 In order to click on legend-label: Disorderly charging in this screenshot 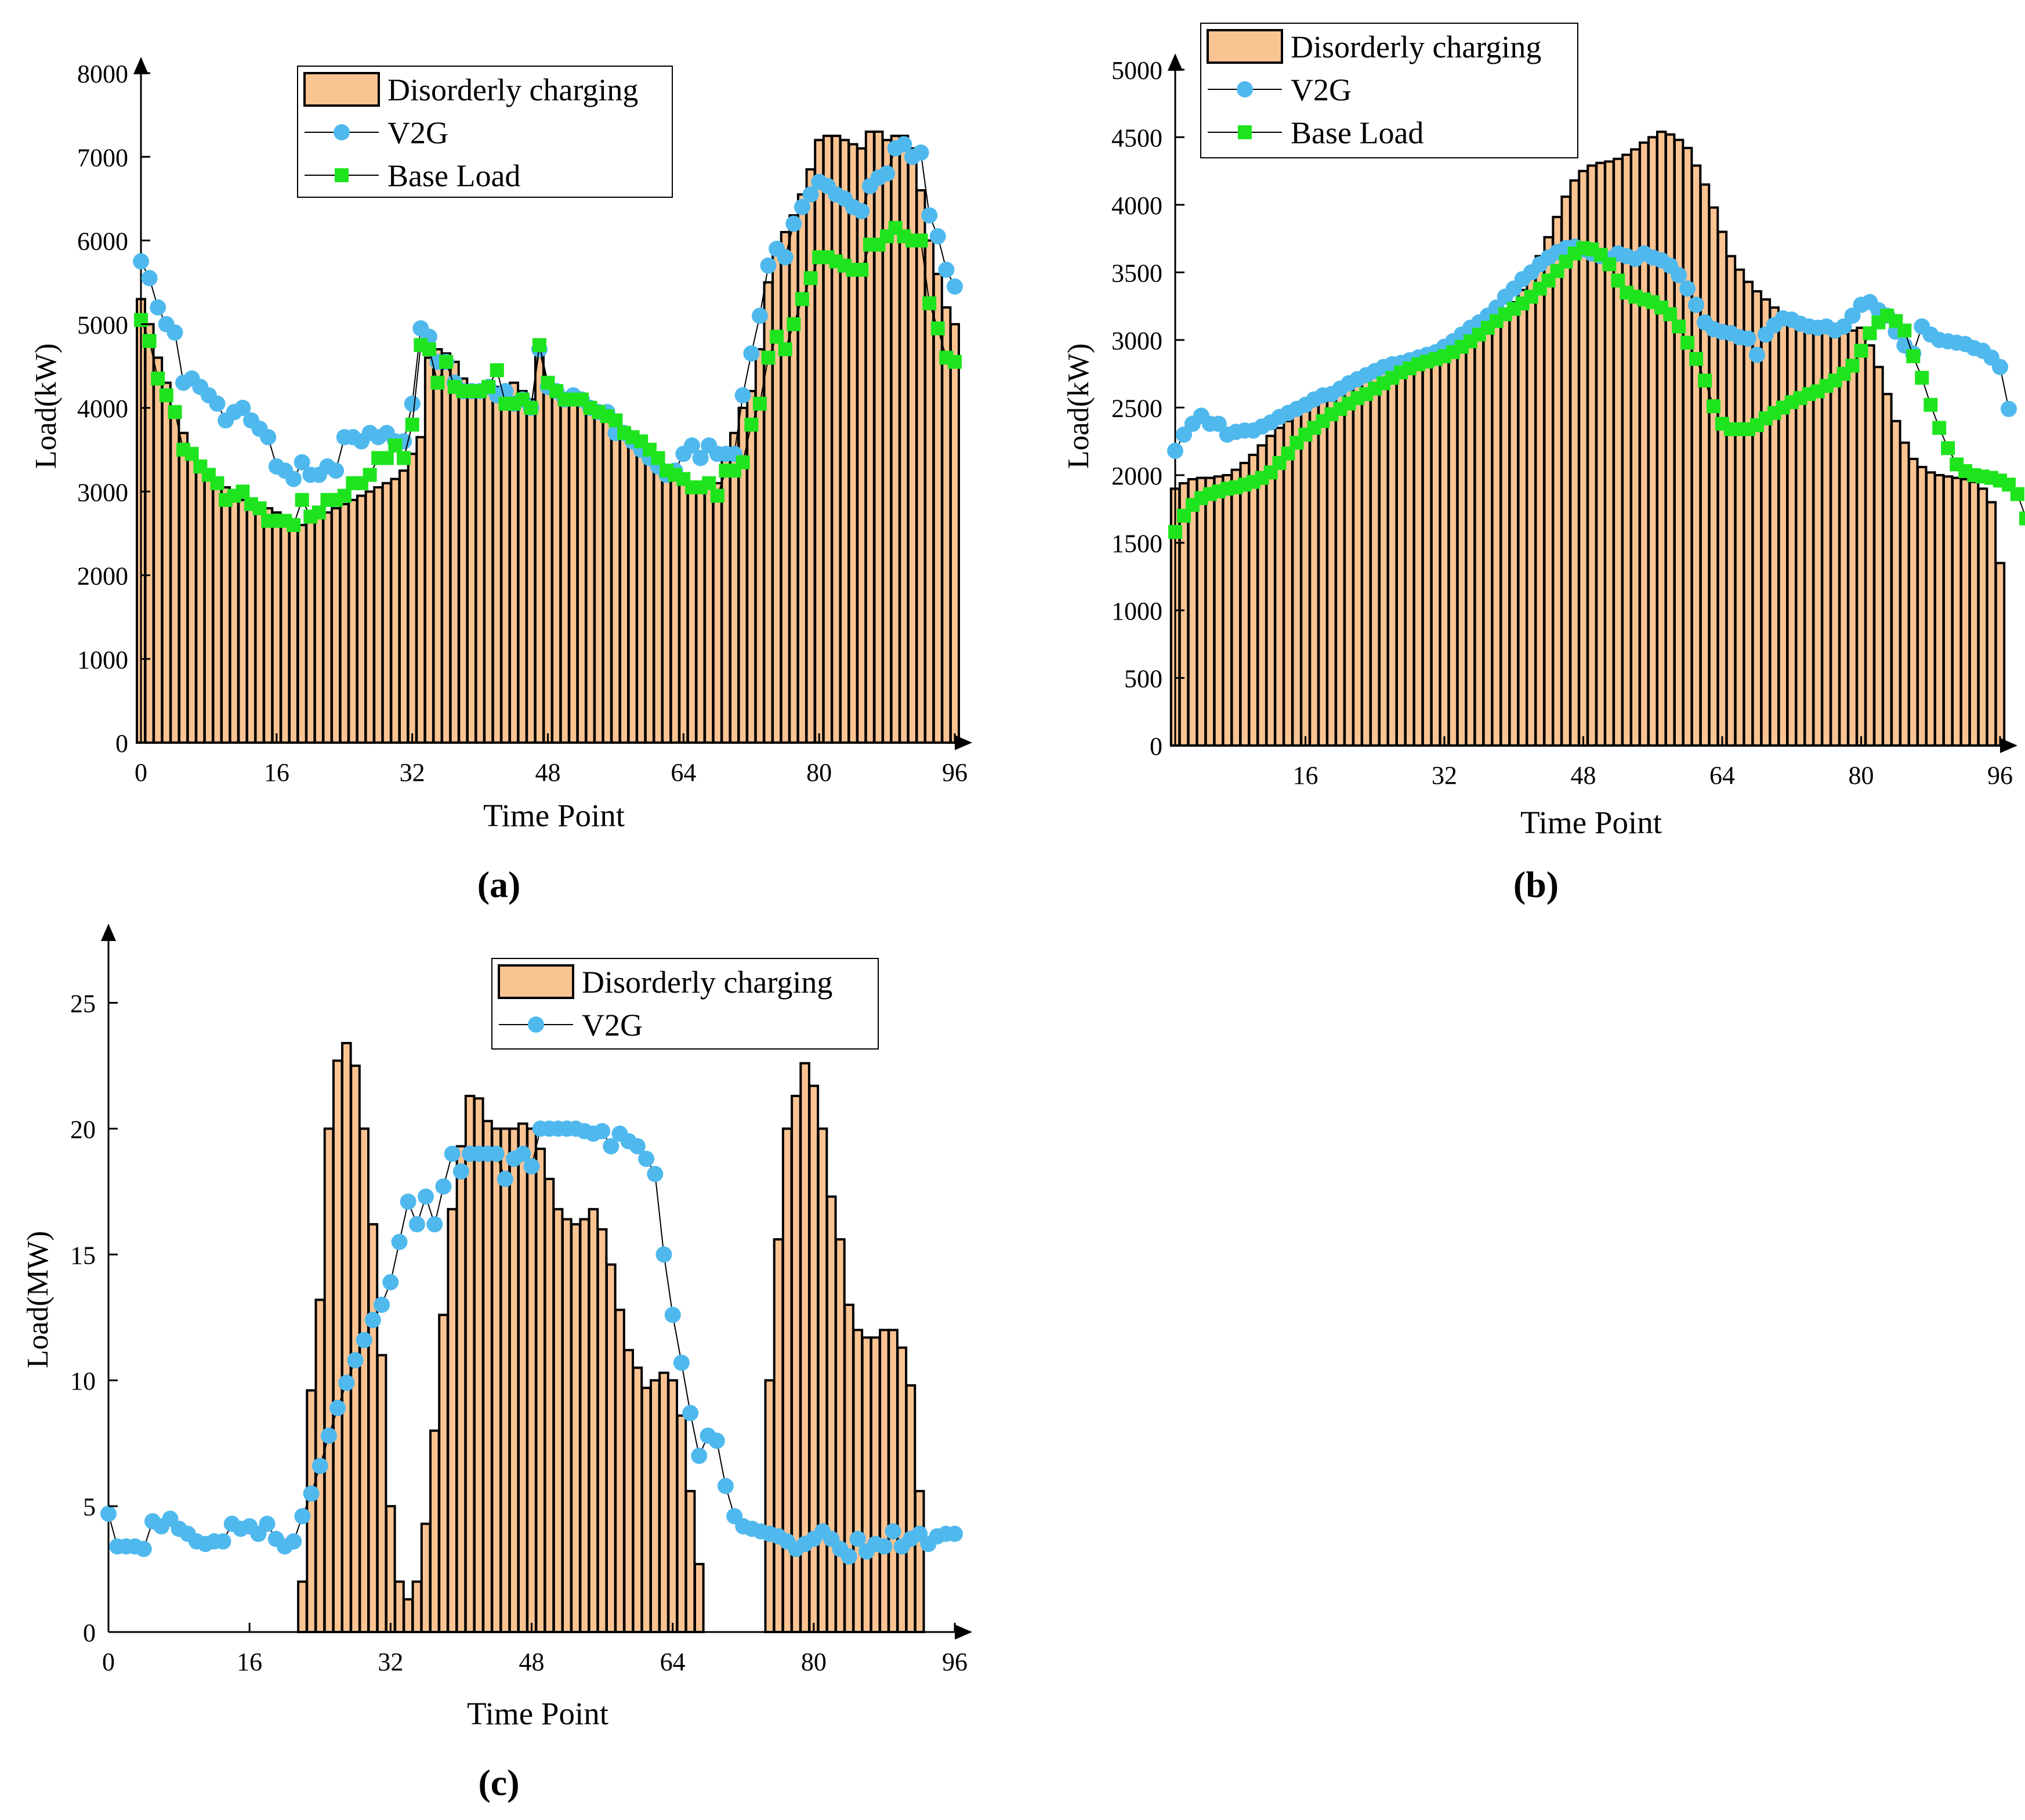, I will do `click(1416, 47)`.